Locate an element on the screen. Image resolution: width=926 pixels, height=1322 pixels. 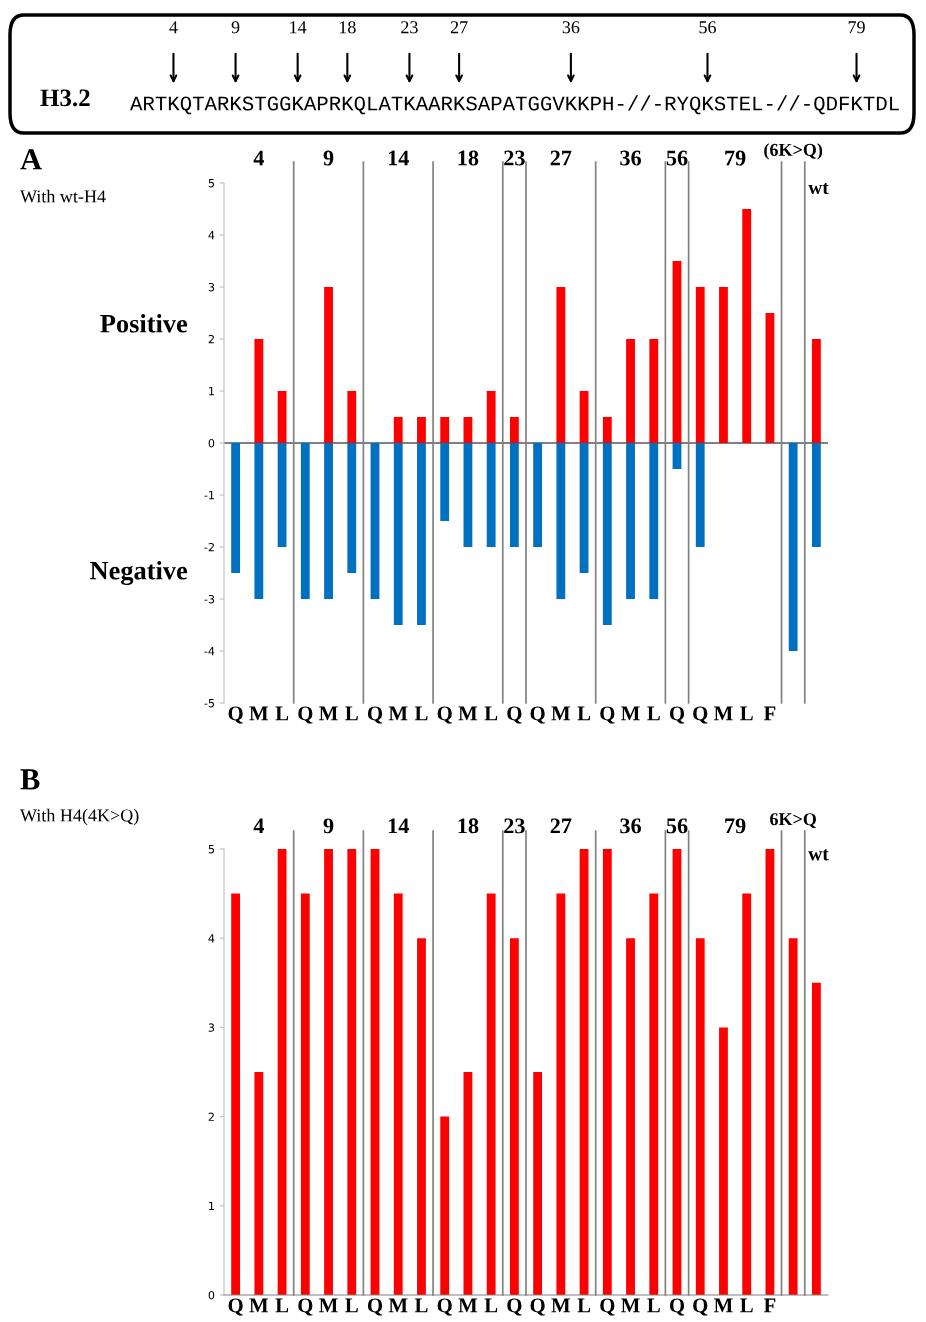
text: ARTKQTARKSTGGKAPRKQLATKAARKSAPATGGVKKPH-//-RYQKSTEL-//-QDFKTDL is located at coordinates (514, 105).